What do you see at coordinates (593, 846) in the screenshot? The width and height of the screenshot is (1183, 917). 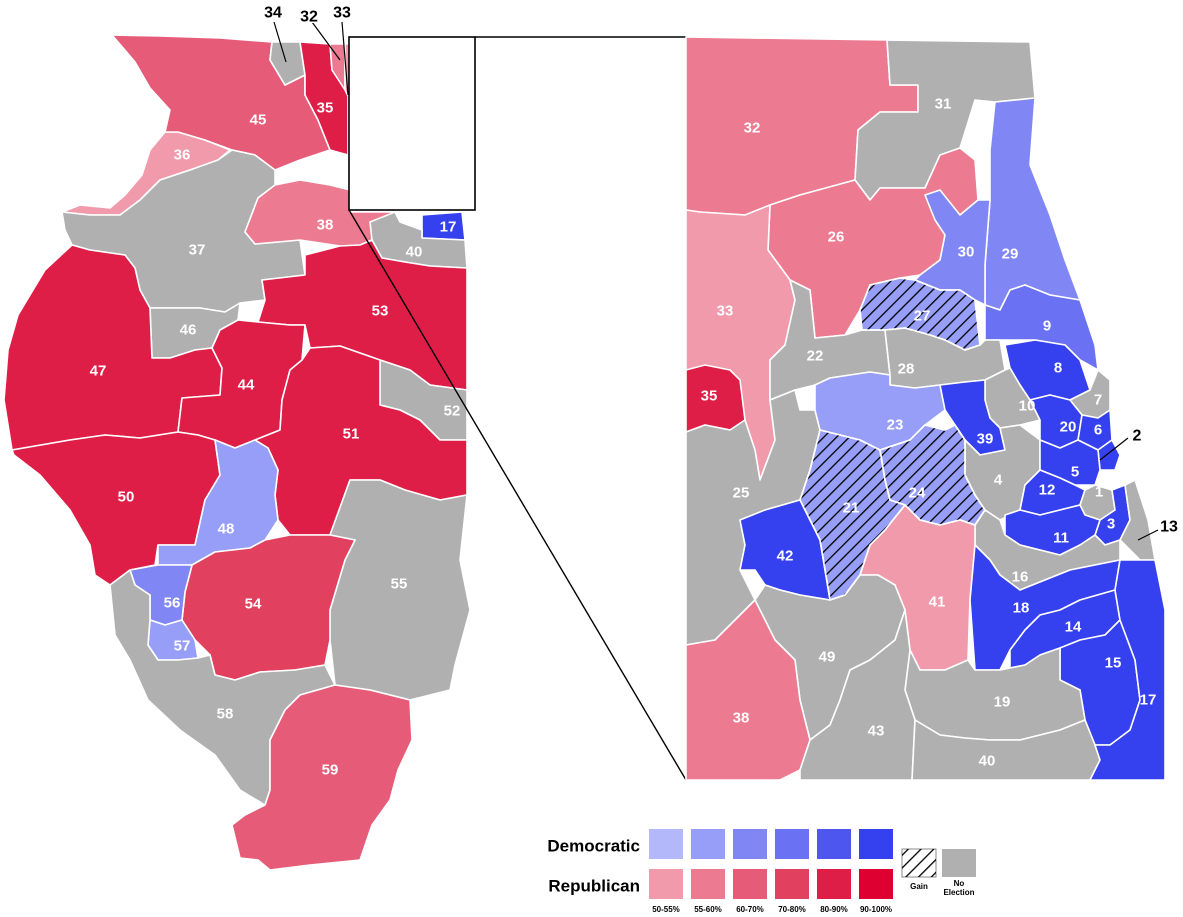 I see `legend-democratic-label: Democratic` at bounding box center [593, 846].